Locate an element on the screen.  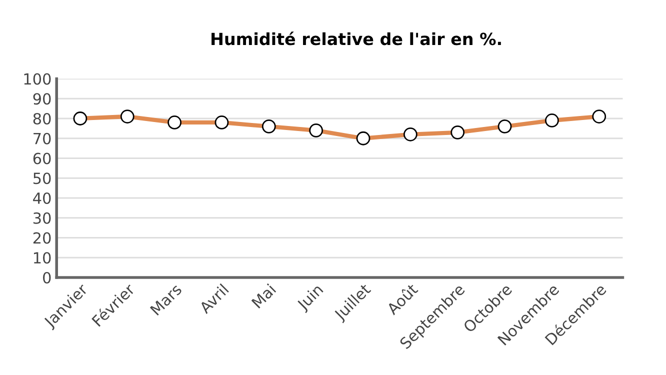
y-tick-label: 0 is located at coordinates (47, 278).